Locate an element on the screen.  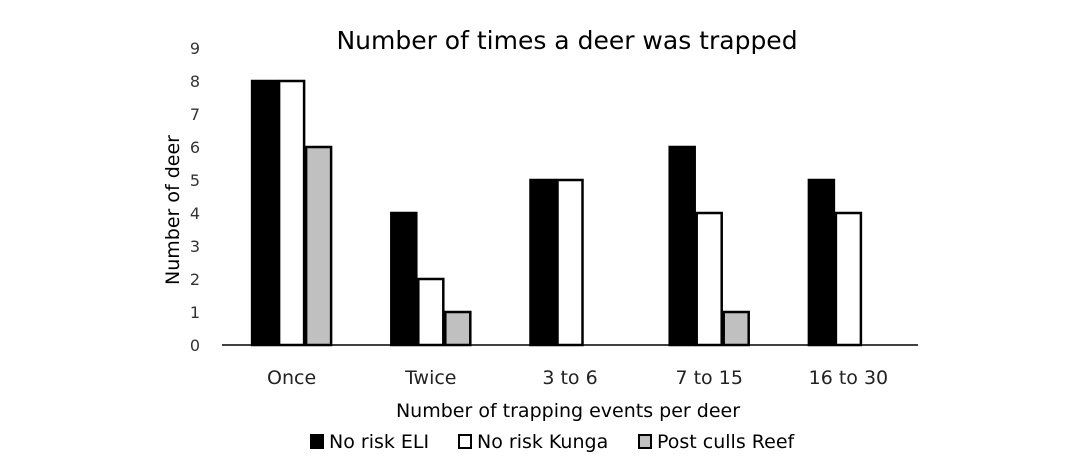
x-tick-label: 16 to 30 is located at coordinates (849, 378).